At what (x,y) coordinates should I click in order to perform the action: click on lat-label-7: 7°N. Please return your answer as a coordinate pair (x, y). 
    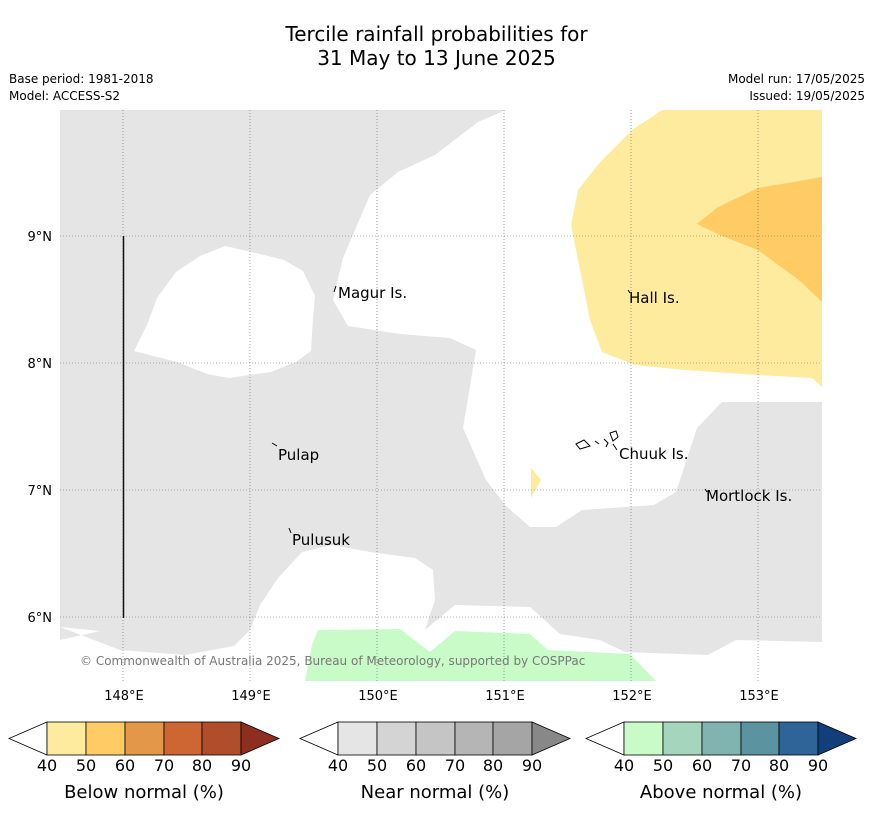
    Looking at the image, I should click on (40, 491).